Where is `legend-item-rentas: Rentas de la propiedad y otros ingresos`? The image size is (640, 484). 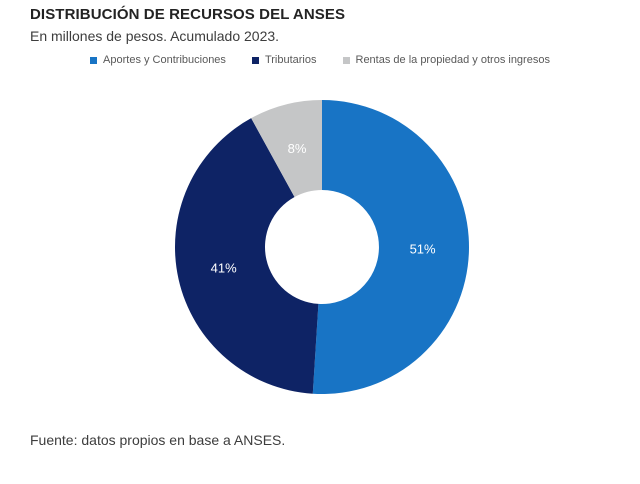 legend-item-rentas: Rentas de la propiedad y otros ingresos is located at coordinates (446, 60).